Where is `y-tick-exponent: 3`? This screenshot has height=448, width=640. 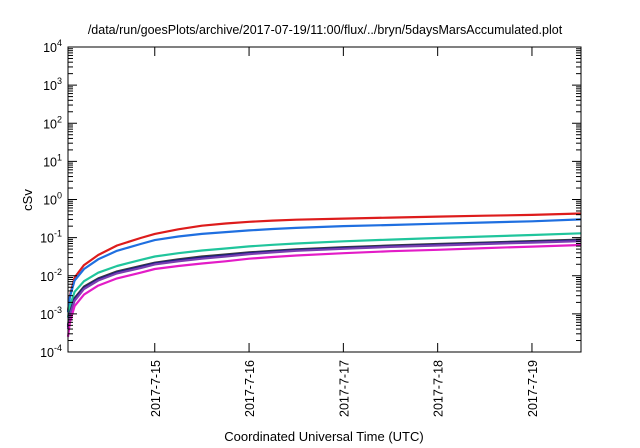 y-tick-exponent: 3 is located at coordinates (59, 81).